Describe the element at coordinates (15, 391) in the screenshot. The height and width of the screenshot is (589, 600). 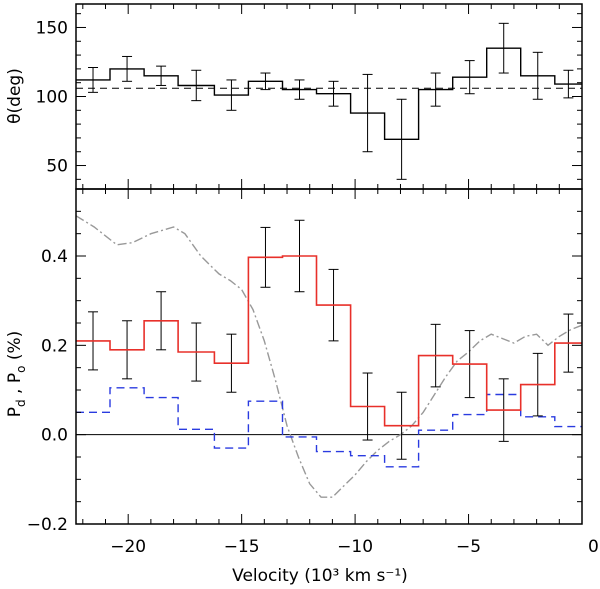
I see `ylabel-sep: ,` at that location.